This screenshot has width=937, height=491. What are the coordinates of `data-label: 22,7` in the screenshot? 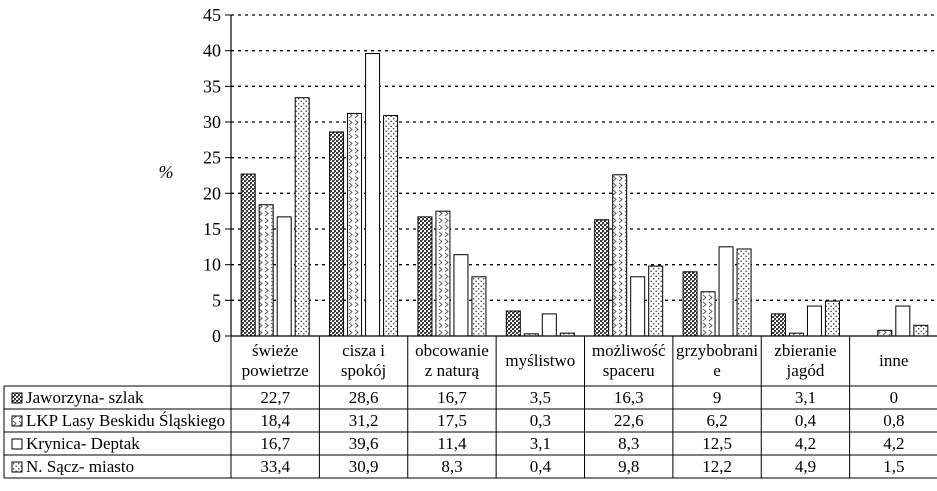 It's located at (275, 397).